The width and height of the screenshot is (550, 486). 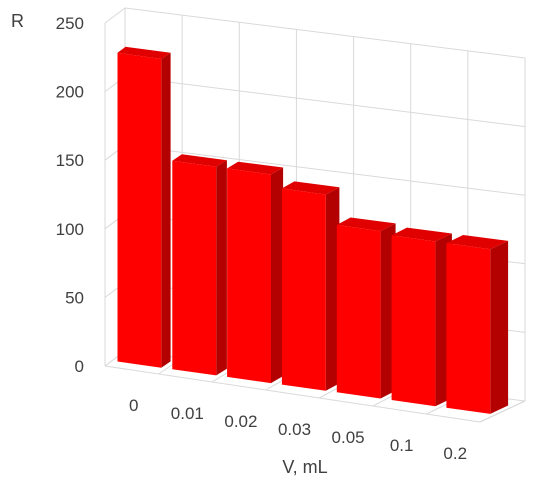 I want to click on y-axis-label: R, so click(x=17, y=21).